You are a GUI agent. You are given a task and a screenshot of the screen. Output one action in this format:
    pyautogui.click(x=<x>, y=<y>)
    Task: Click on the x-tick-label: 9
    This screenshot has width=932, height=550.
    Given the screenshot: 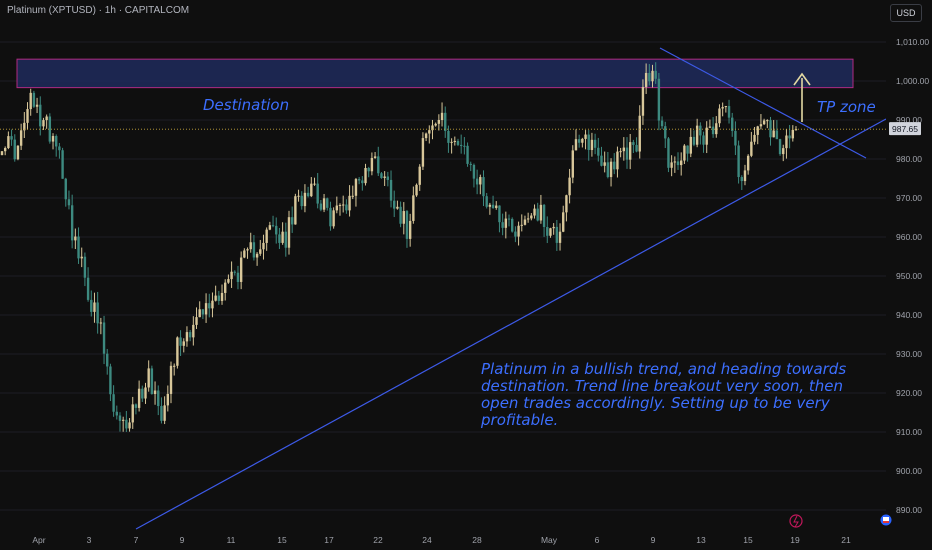 What is the action you would take?
    pyautogui.click(x=653, y=540)
    